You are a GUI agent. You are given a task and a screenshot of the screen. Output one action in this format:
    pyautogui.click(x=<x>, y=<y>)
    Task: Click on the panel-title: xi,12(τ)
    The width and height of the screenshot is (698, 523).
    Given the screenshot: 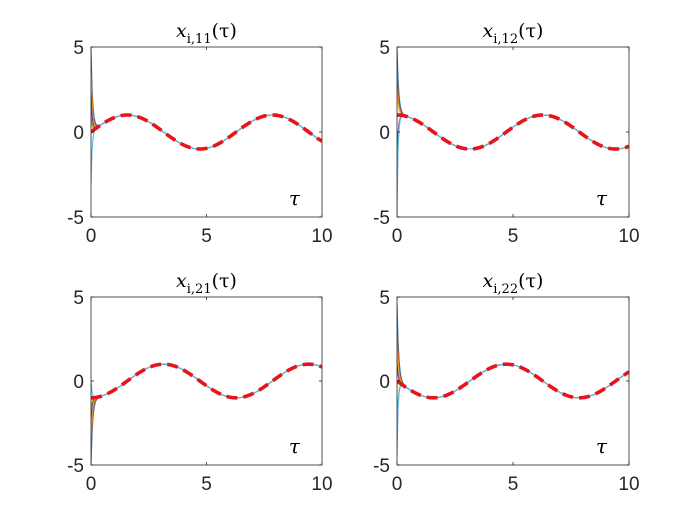 What is the action you would take?
    pyautogui.click(x=513, y=33)
    